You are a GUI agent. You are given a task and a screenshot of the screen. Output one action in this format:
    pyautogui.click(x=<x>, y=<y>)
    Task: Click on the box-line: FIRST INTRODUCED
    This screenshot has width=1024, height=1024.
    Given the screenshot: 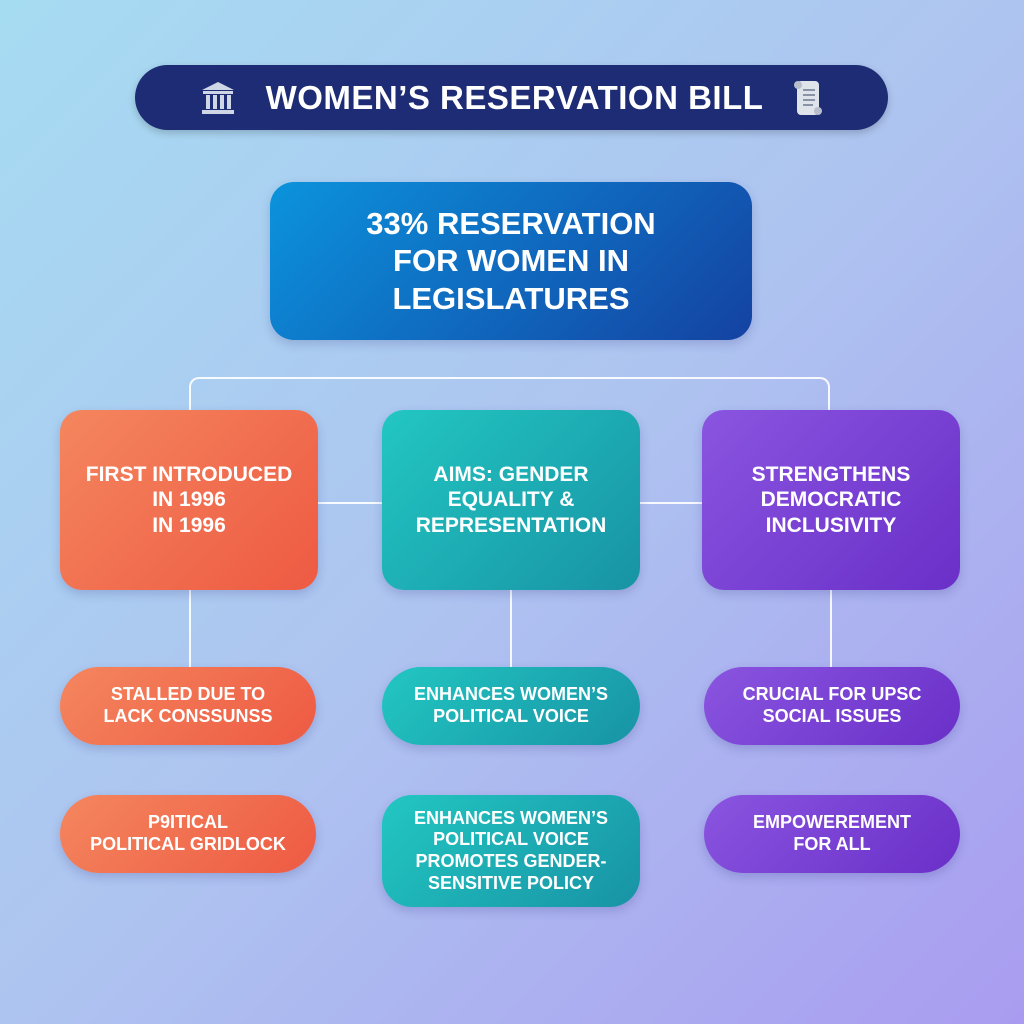 What is the action you would take?
    pyautogui.click(x=189, y=475)
    